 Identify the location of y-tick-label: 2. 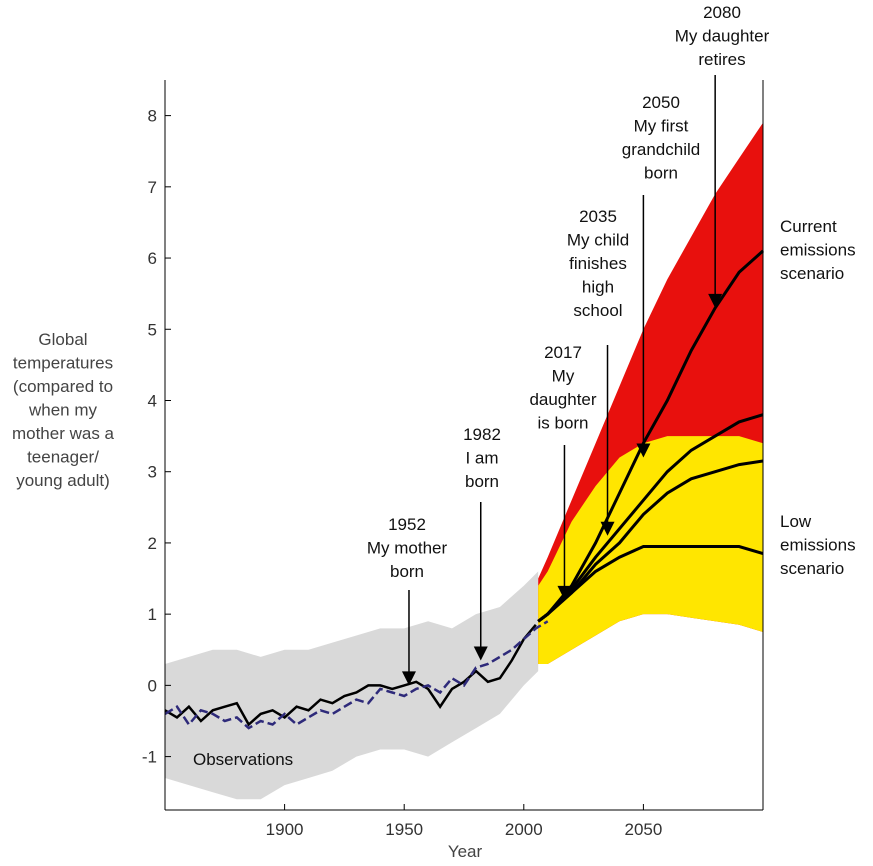
(152, 543).